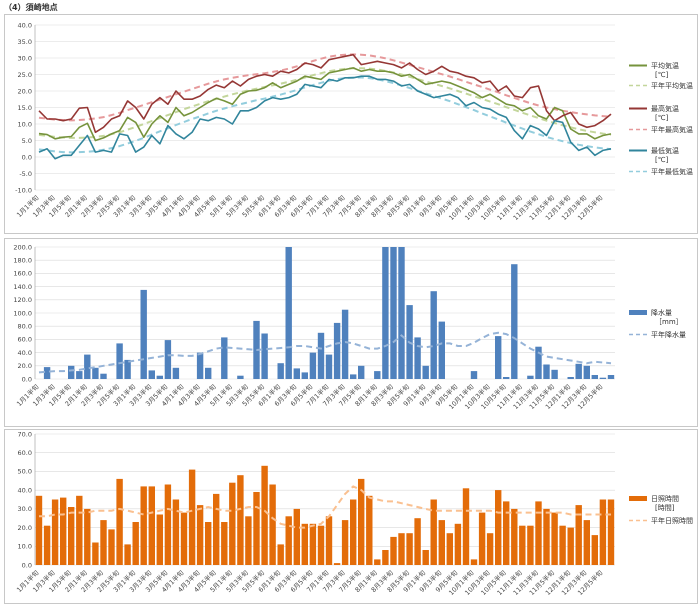 The width and height of the screenshot is (700, 605). Describe the element at coordinates (665, 108) in the screenshot. I see `max-temp-legend-label: 最高気温` at that location.